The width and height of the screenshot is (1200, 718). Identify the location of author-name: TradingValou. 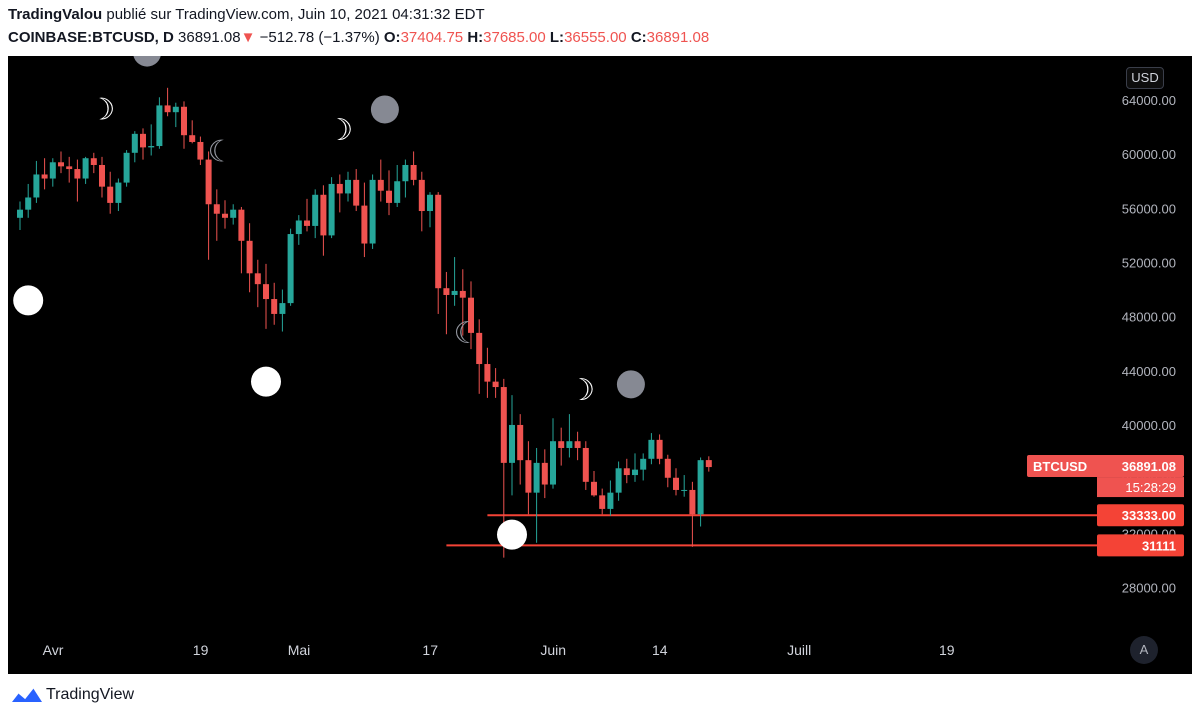
(55, 14).